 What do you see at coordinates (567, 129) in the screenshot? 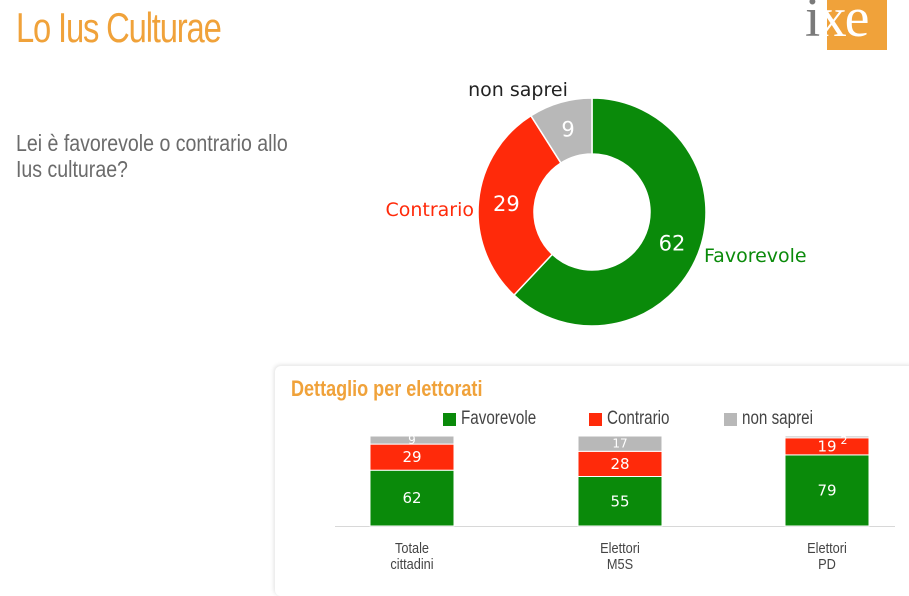
I see `donut-value-non-saprei: 9` at bounding box center [567, 129].